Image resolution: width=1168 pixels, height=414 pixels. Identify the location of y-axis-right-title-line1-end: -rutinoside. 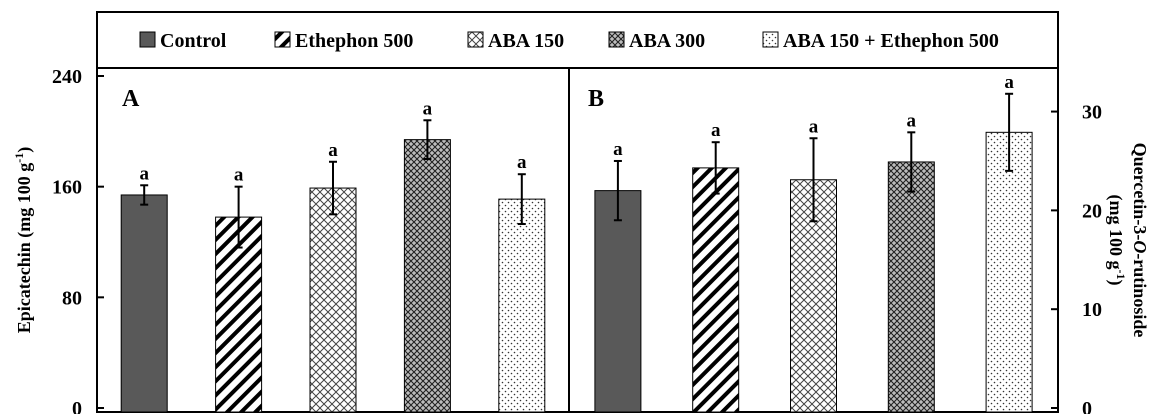
(1140, 295).